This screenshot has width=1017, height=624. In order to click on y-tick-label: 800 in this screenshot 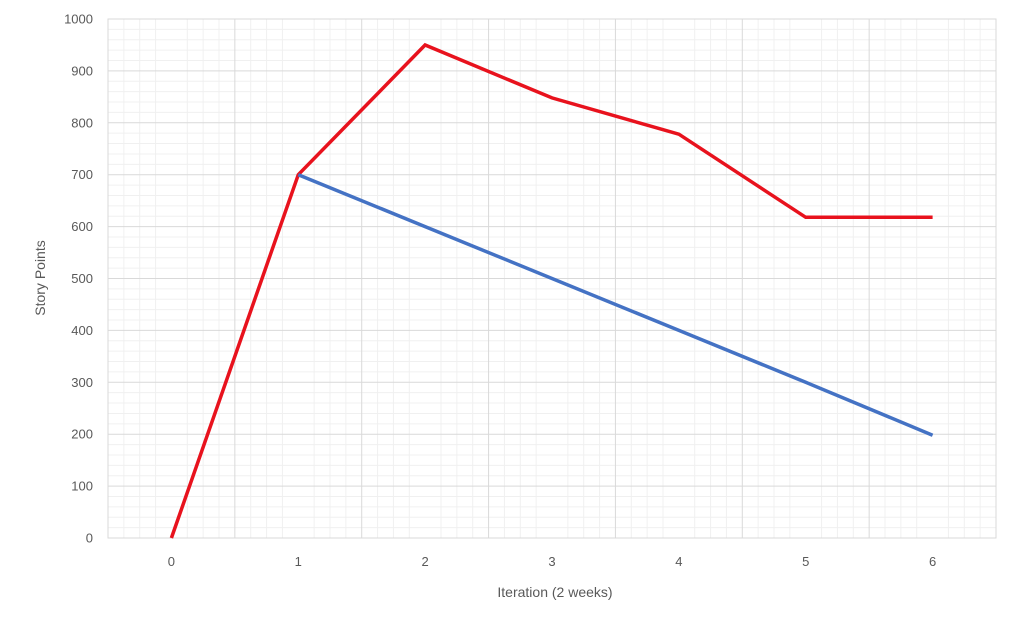, I will do `click(82, 122)`.